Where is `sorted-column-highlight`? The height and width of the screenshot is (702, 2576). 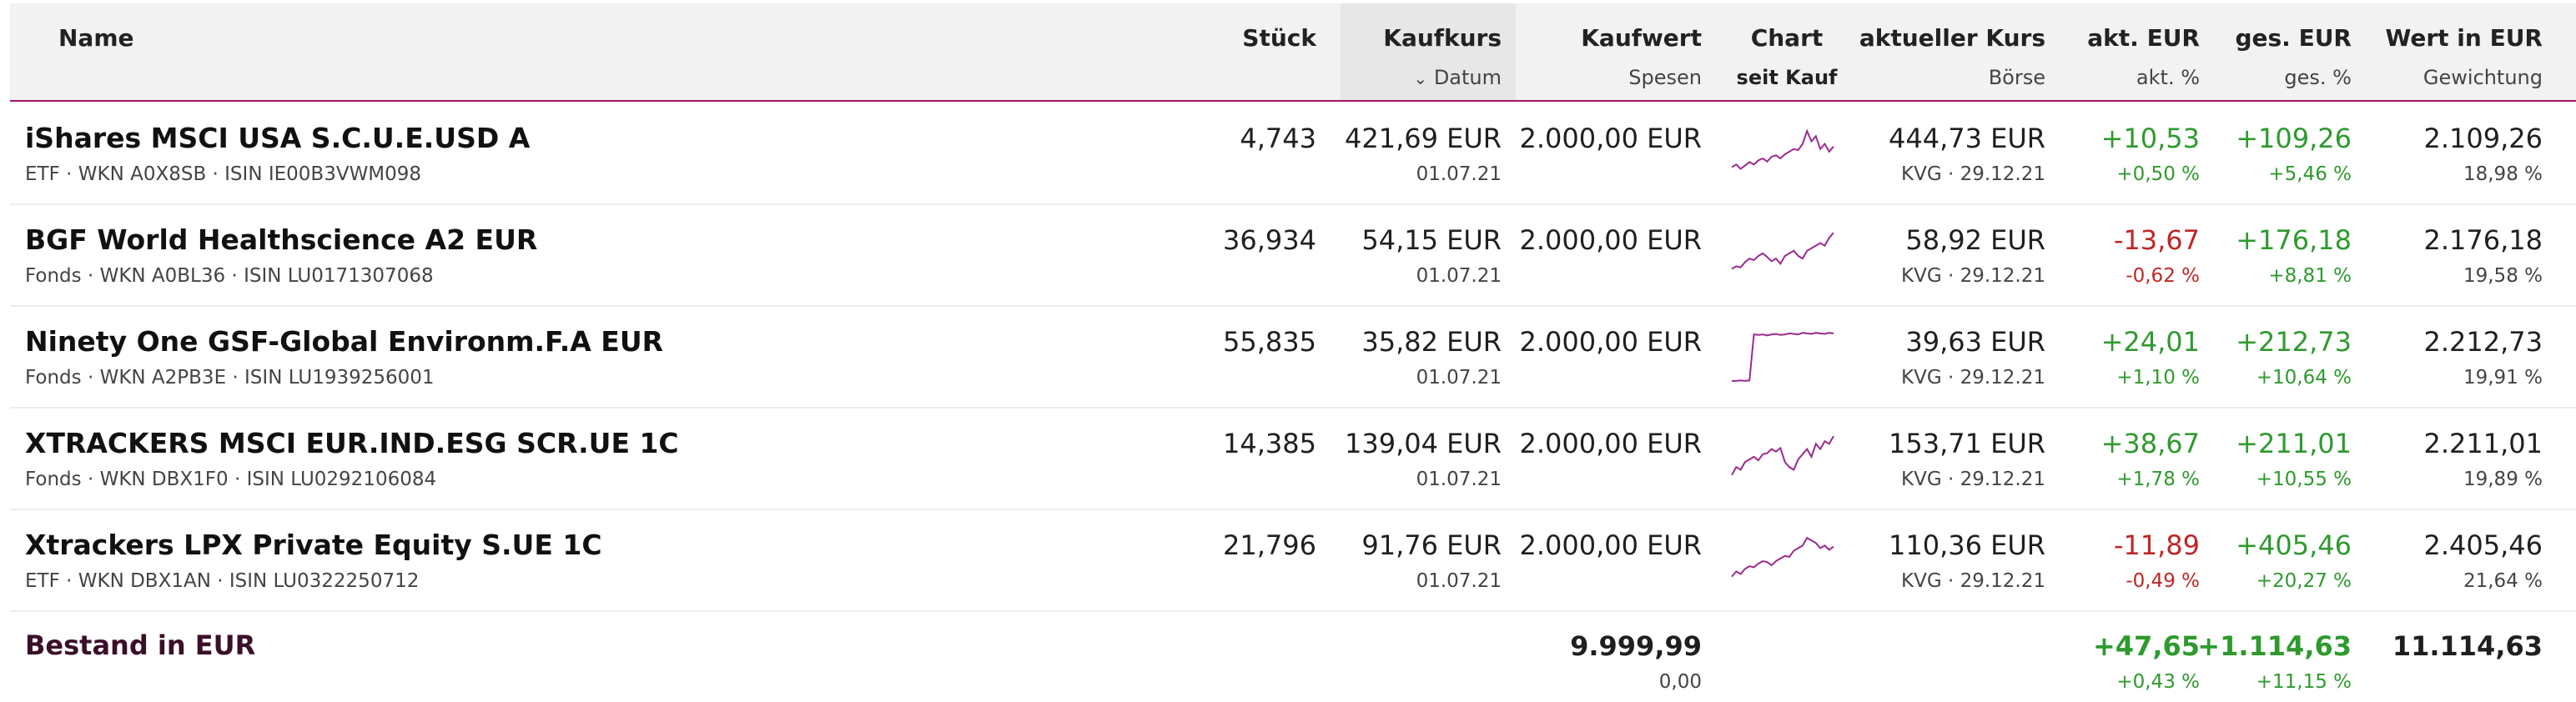 sorted-column-highlight is located at coordinates (1428, 52).